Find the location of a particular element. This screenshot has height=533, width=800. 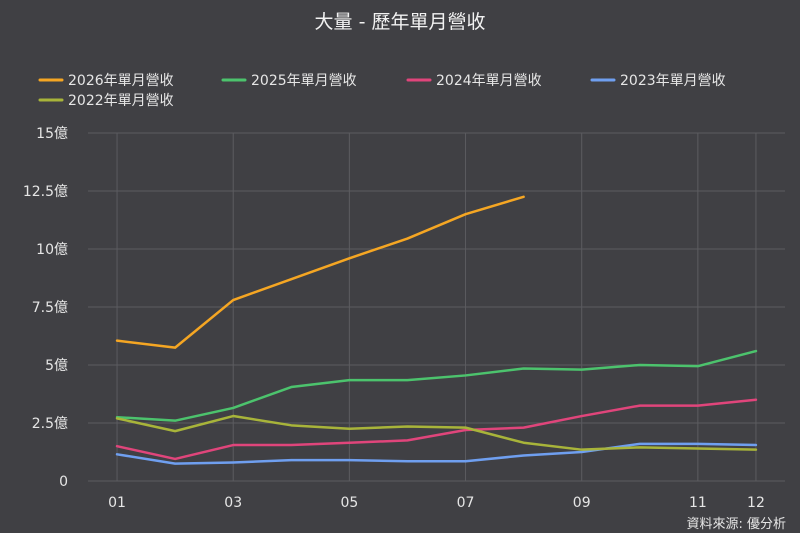

y-tick-label: 0 is located at coordinates (63, 482).